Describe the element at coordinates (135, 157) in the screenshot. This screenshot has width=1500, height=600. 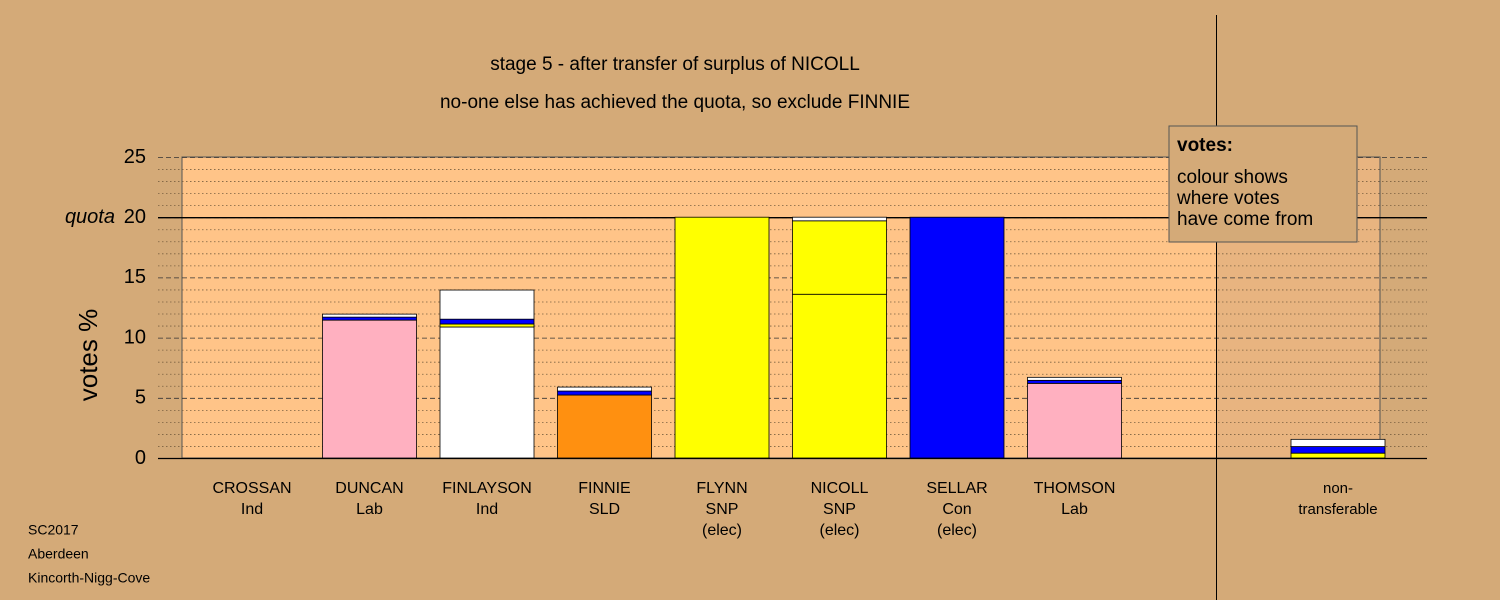
I see `y-tick-label: 25` at that location.